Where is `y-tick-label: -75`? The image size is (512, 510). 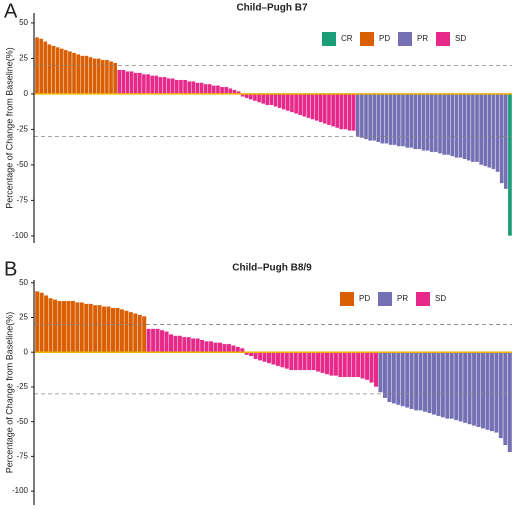
y-tick-label: -75 is located at coordinates (22, 455).